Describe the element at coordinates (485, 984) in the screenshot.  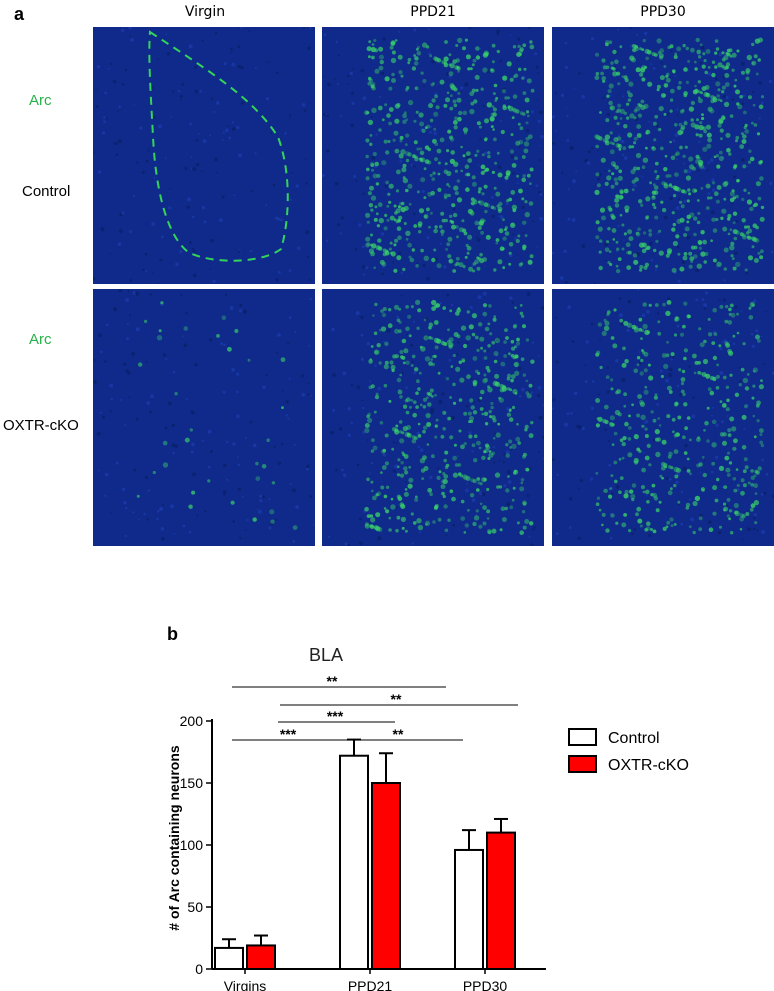
I see `x-tick-label: PPD30` at that location.